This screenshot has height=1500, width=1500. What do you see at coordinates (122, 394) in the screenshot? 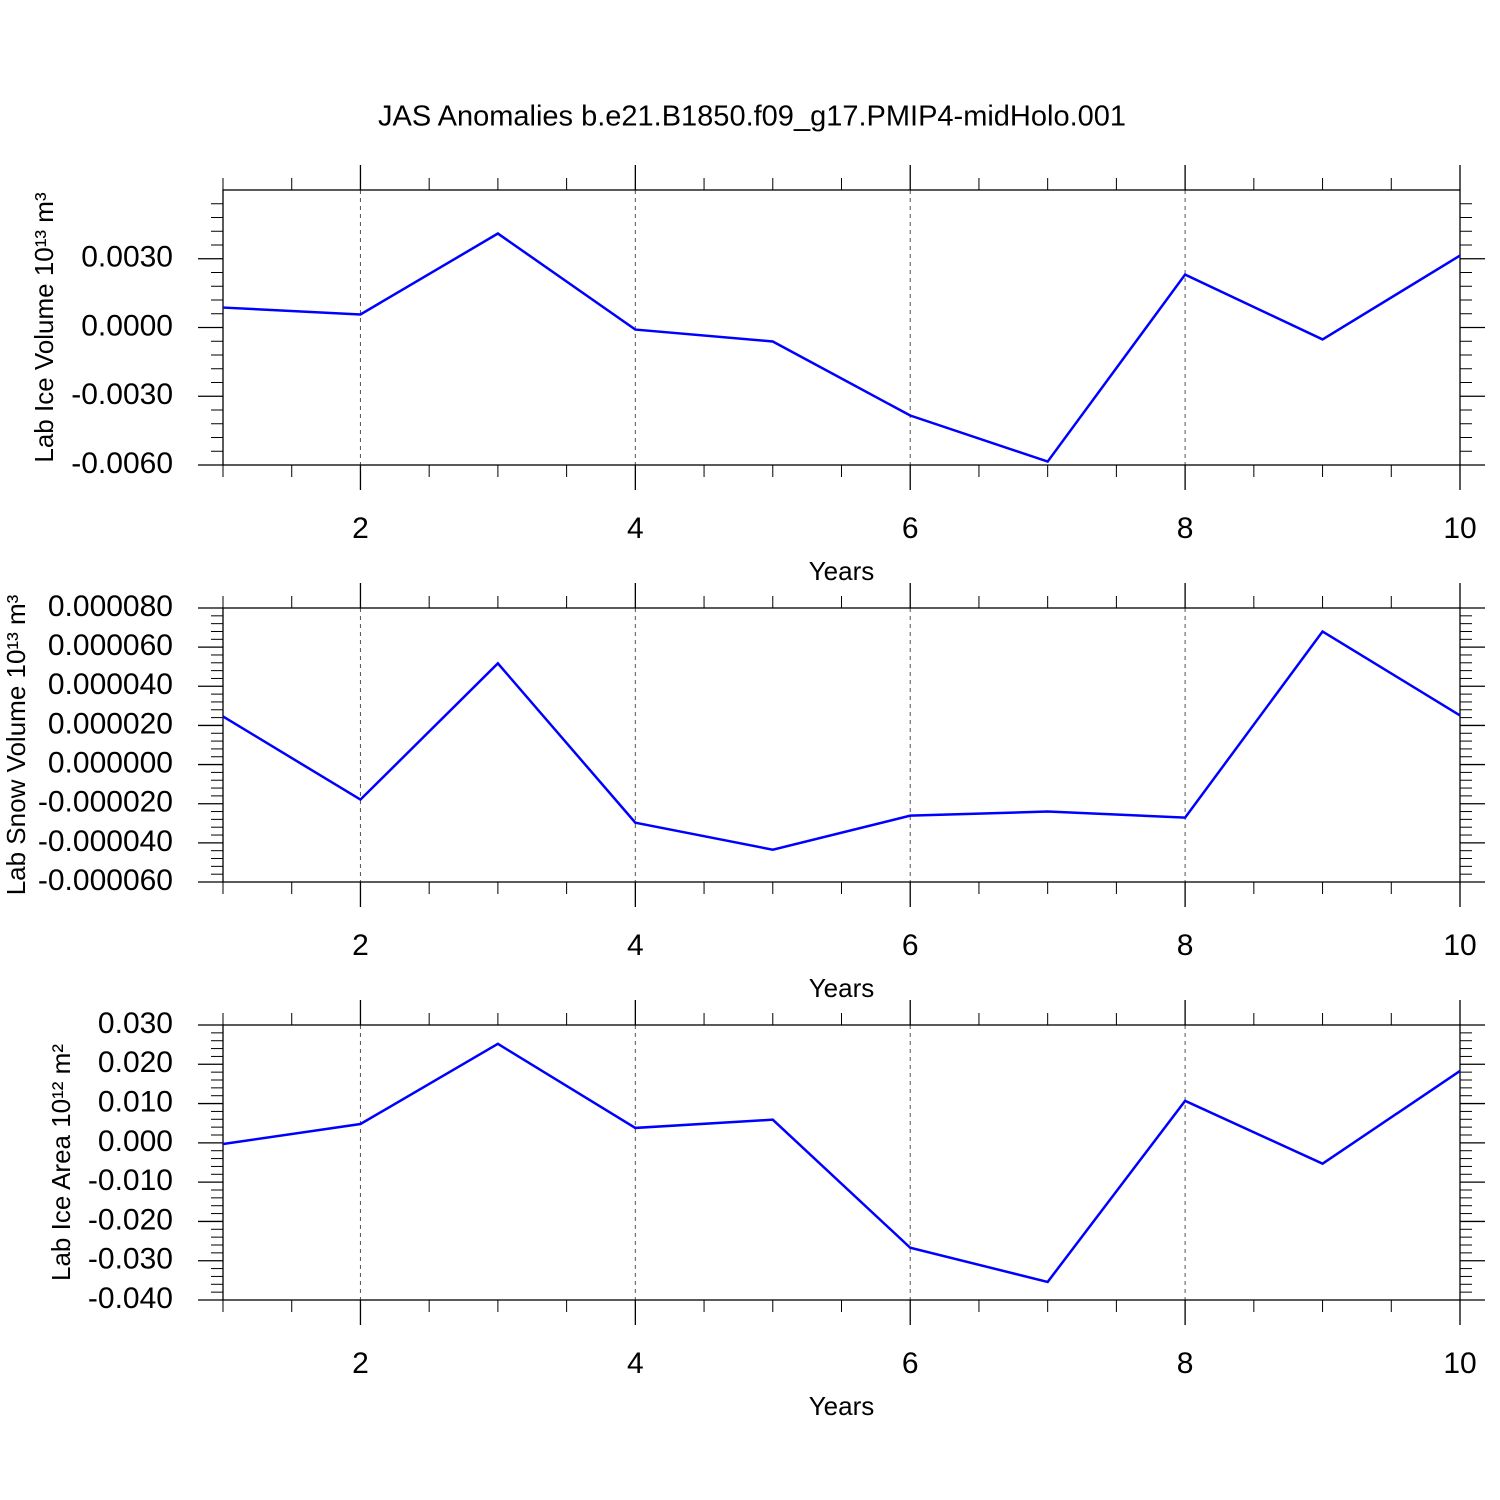
I see `y-tick-label: -0.0030` at bounding box center [122, 394].